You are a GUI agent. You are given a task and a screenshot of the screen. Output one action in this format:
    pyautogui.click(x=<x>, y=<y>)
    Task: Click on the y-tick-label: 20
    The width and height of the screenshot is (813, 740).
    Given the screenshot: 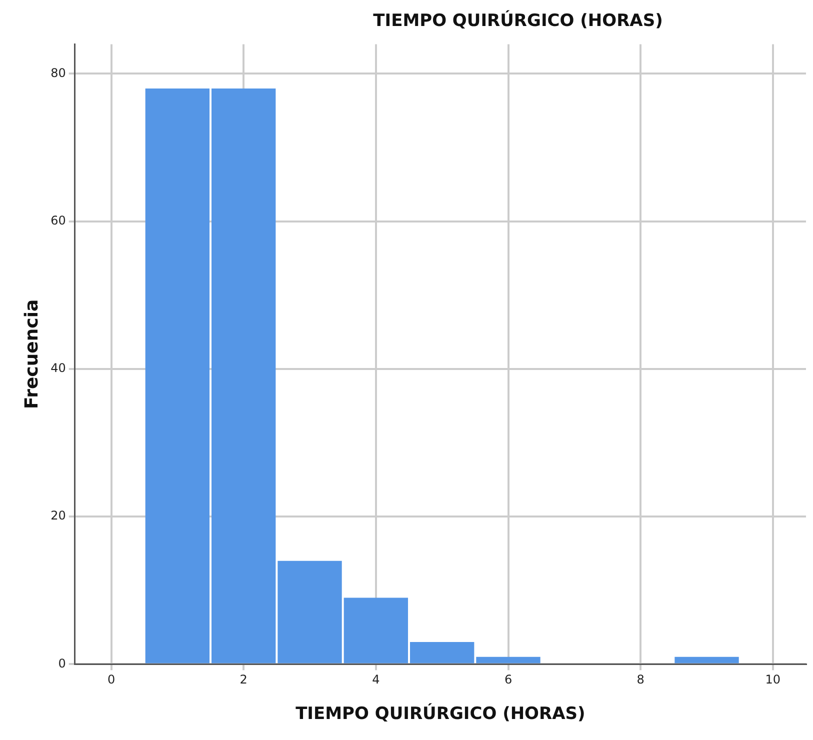 What is the action you would take?
    pyautogui.click(x=58, y=515)
    